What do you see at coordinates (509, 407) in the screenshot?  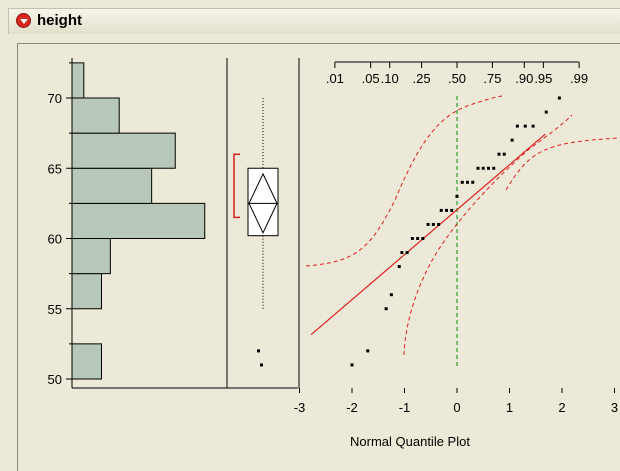 I see `x-tick-label: 1` at bounding box center [509, 407].